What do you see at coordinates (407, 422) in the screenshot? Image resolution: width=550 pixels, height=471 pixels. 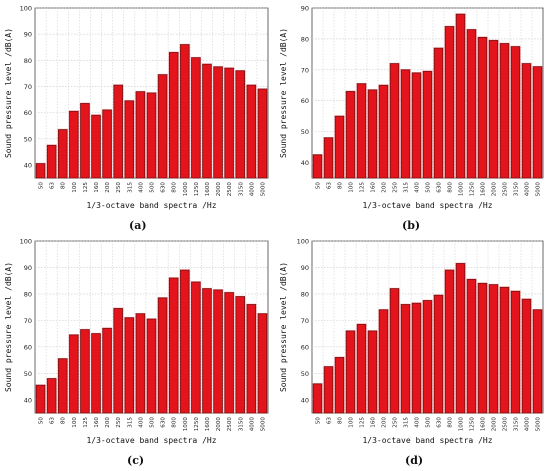 I see `x-tick-label: 315` at bounding box center [407, 422].